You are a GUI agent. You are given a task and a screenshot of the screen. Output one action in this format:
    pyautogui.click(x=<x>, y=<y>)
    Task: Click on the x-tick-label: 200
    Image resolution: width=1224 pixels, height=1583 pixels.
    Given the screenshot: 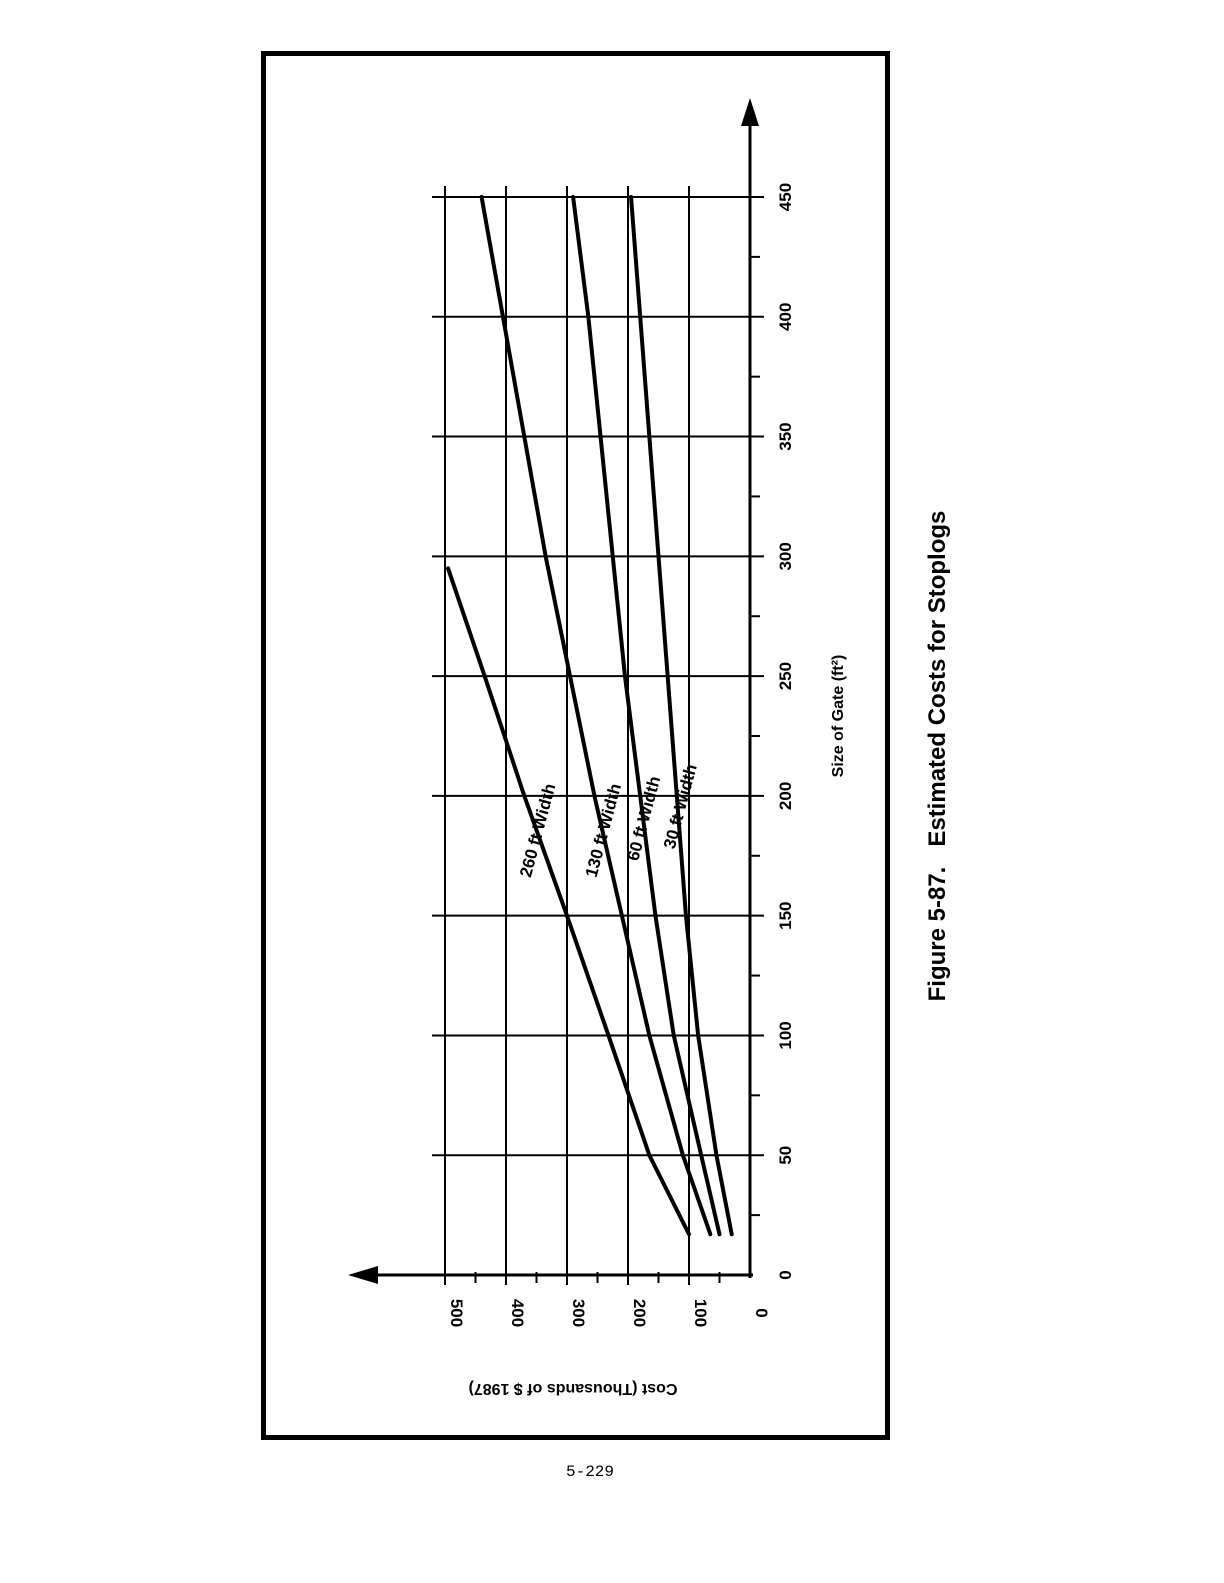 What is the action you would take?
    pyautogui.click(x=785, y=796)
    